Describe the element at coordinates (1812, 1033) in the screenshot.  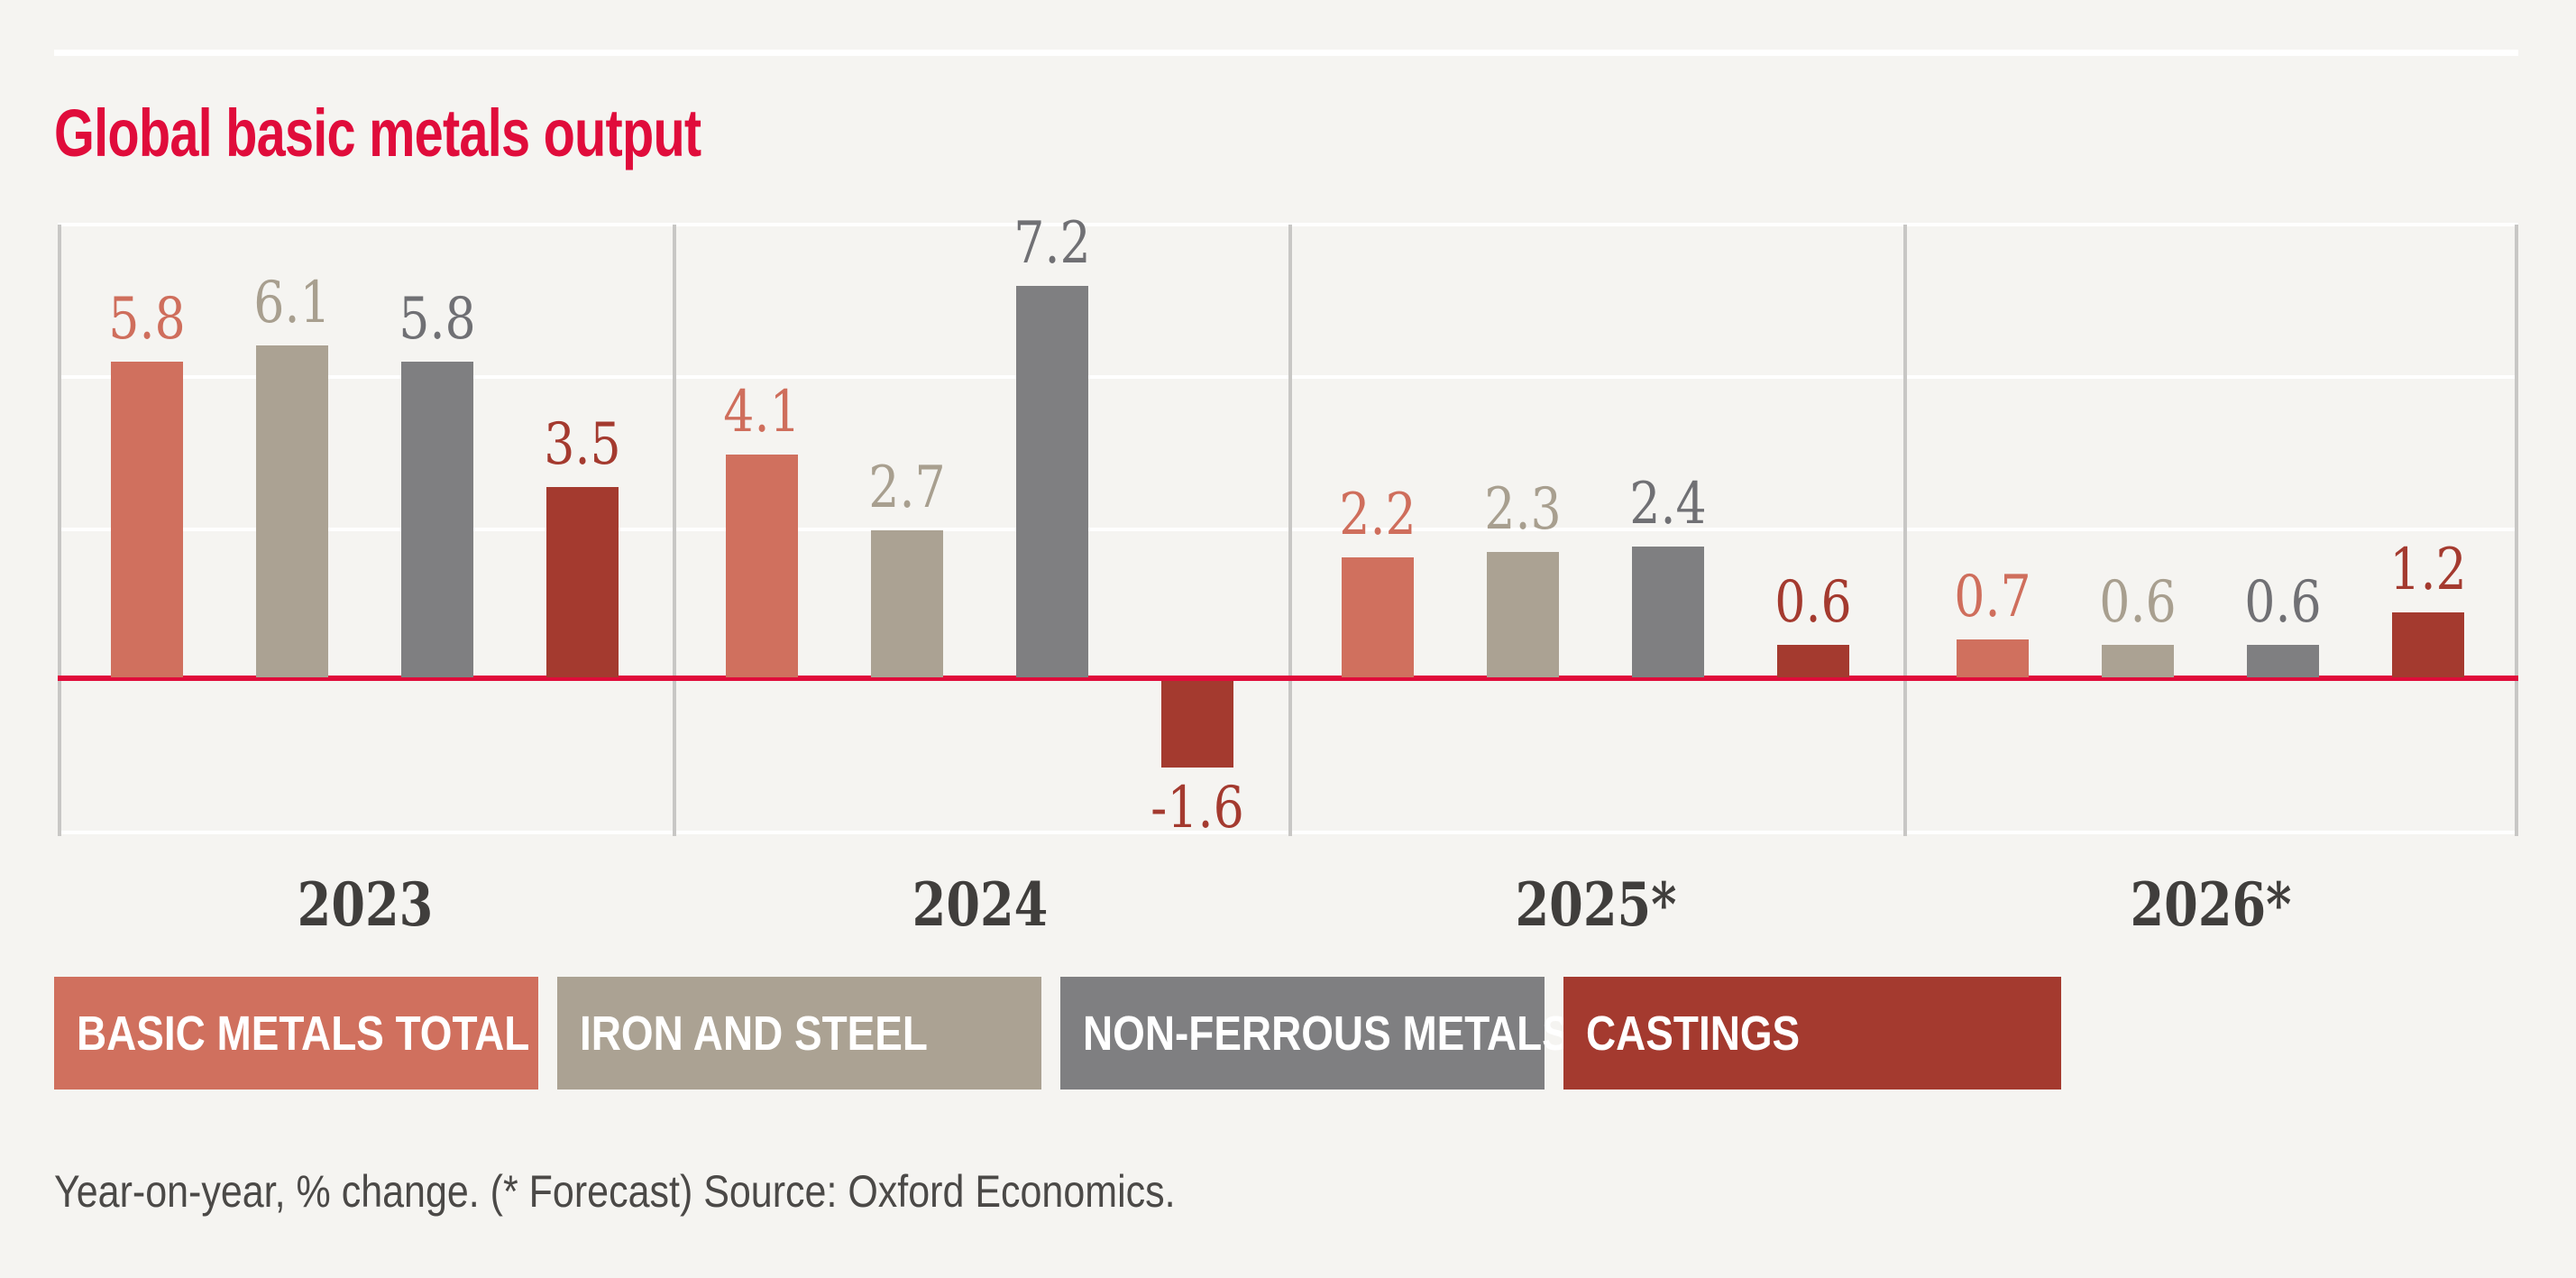
I see `legend-item-castings: CASTINGS` at that location.